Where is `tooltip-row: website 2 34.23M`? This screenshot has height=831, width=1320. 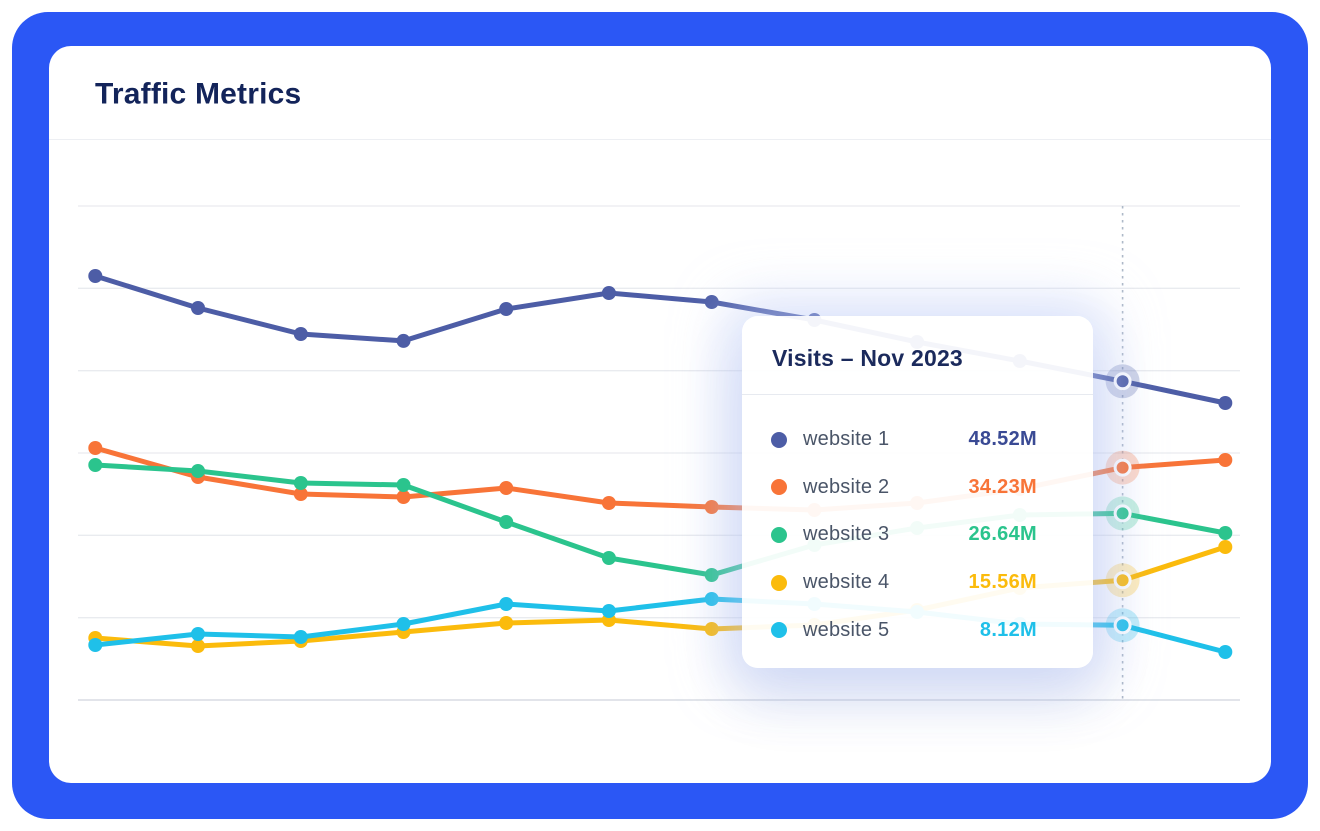 tooltip-row: website 2 34.23M is located at coordinates (904, 488).